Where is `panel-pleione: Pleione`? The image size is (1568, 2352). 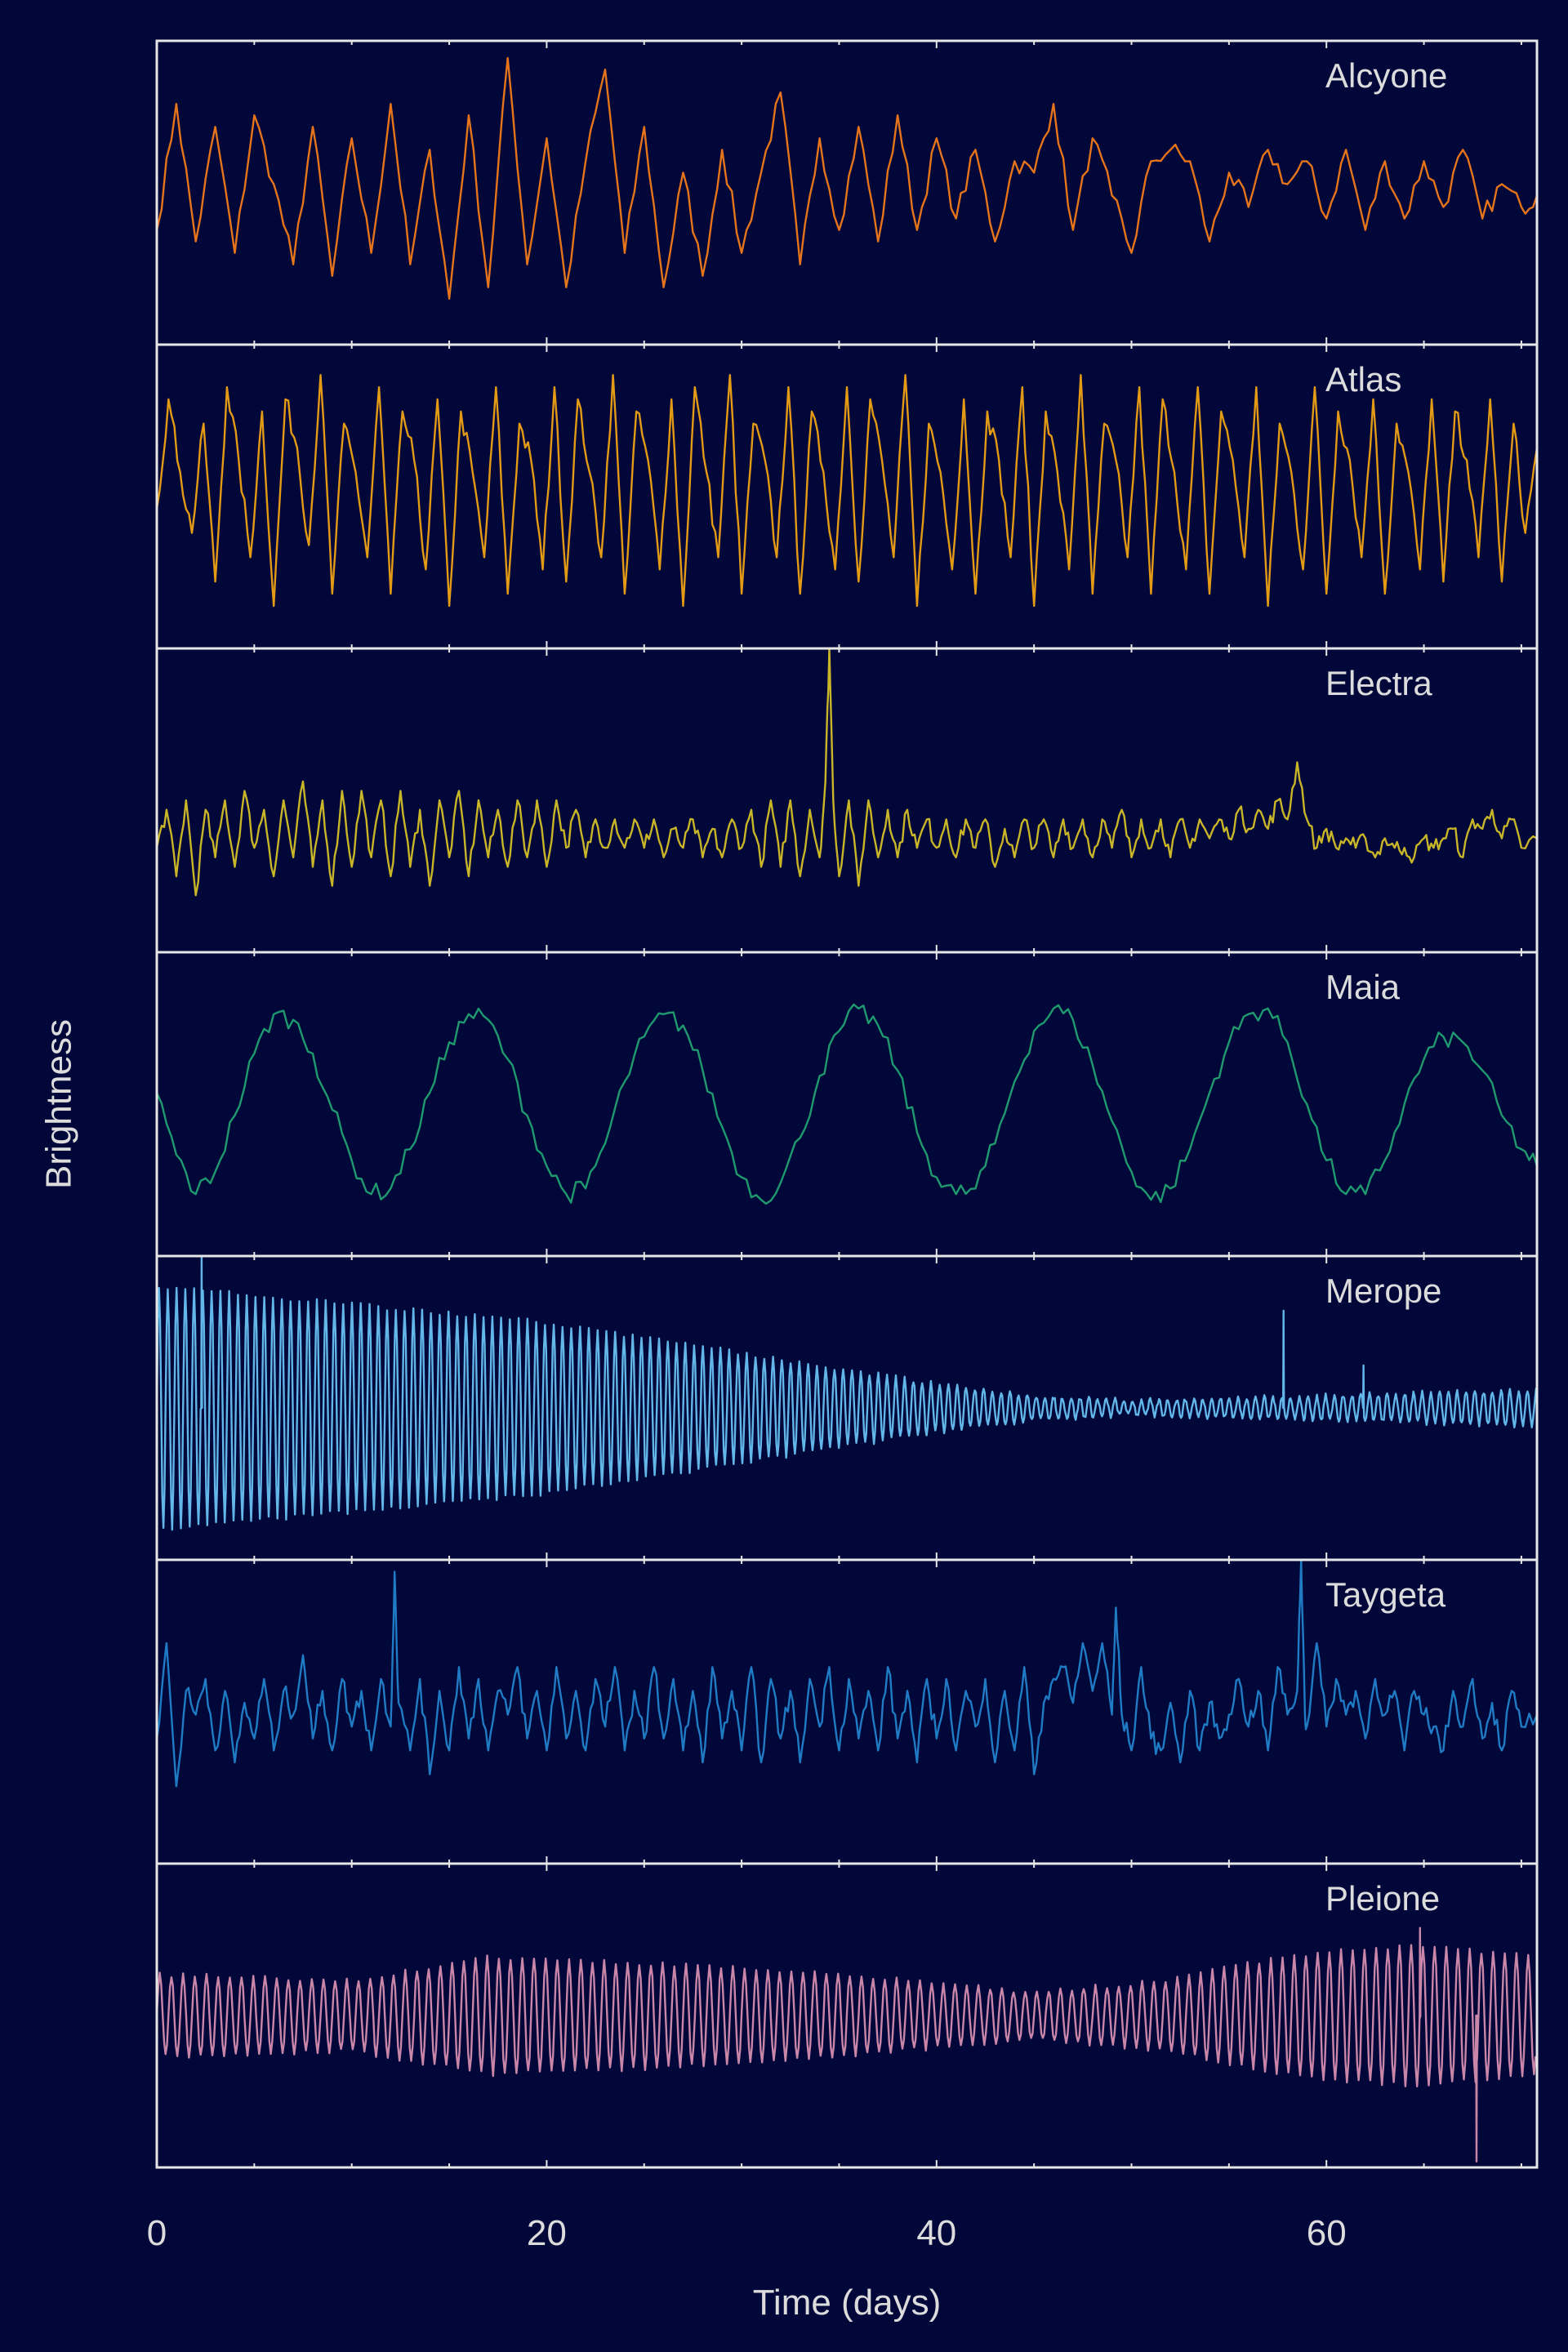 panel-pleione: Pleione is located at coordinates (847, 2015).